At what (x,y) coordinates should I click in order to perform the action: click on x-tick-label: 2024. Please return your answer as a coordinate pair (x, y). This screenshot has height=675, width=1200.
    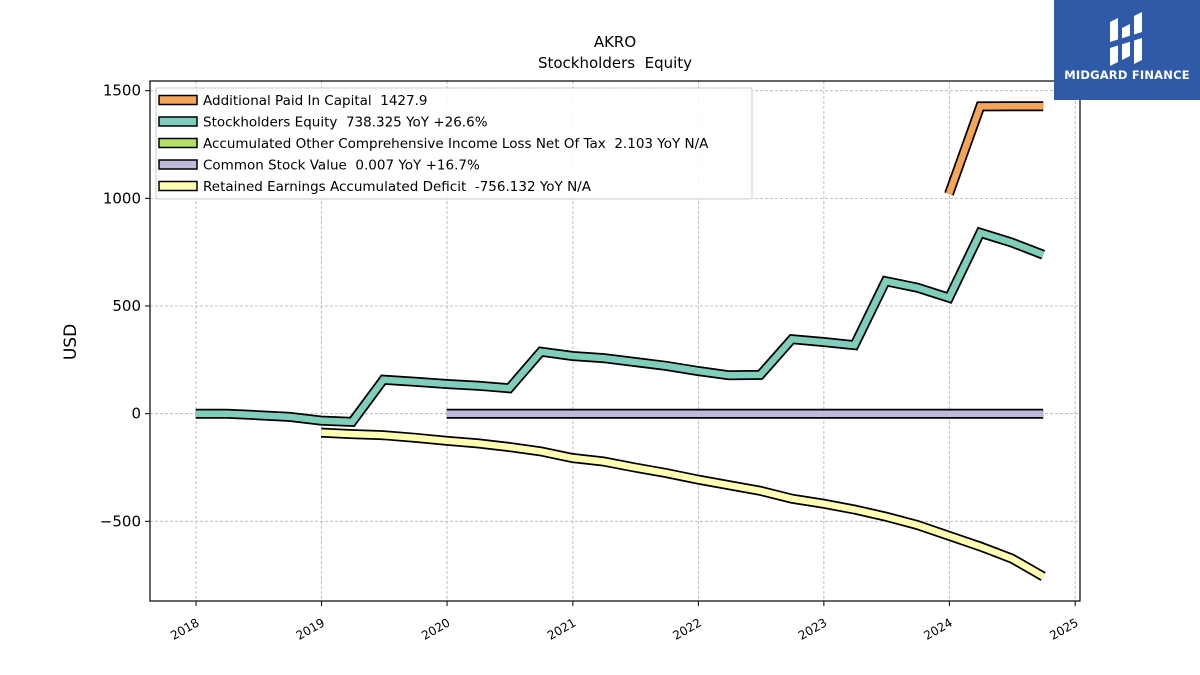
    Looking at the image, I should click on (937, 628).